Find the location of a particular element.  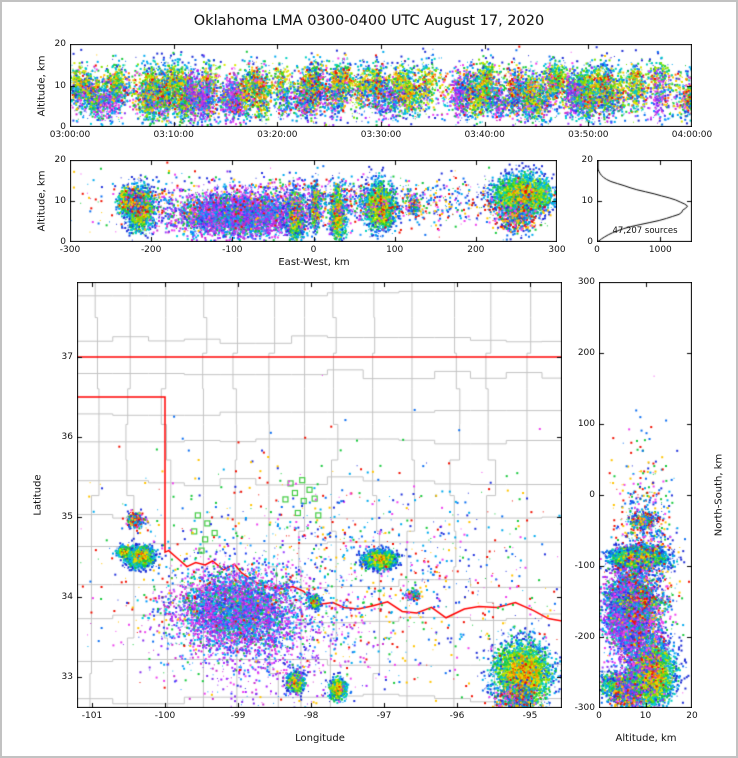

altitude-histogram-canvas is located at coordinates (644, 201).